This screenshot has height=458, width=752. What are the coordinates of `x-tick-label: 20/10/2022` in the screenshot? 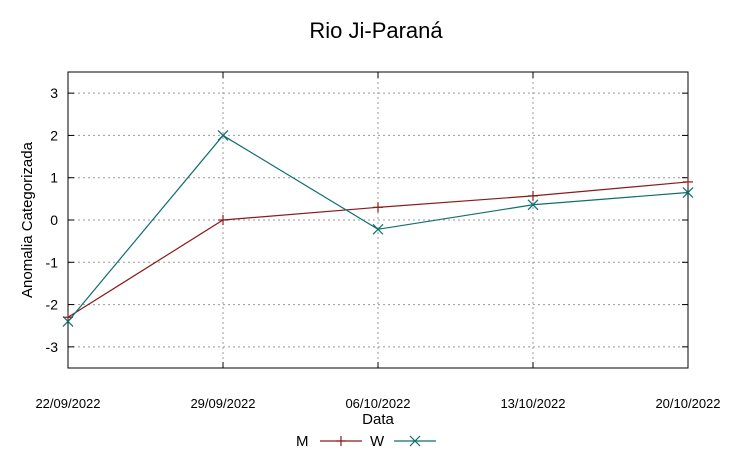 It's located at (687, 403).